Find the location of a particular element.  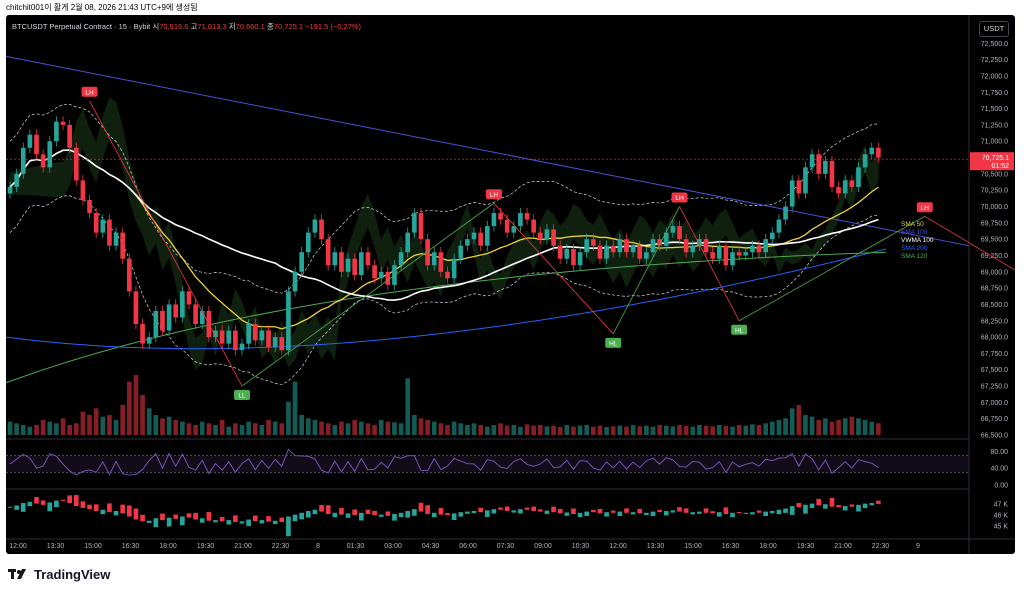

price-tick-label: 70,500.0 is located at coordinates (994, 174).